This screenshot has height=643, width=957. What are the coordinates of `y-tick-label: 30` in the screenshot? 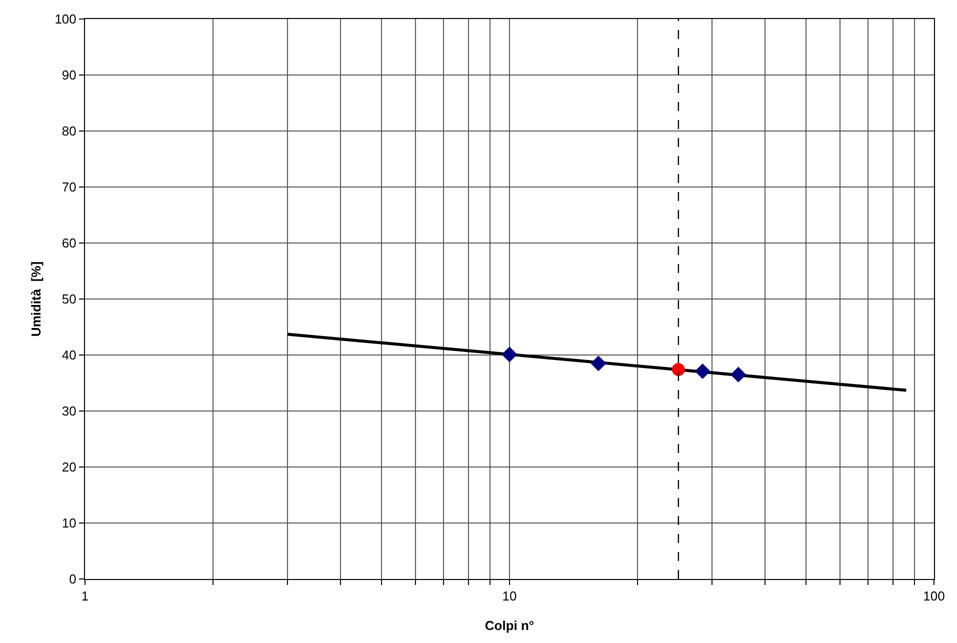 It's located at (69, 411).